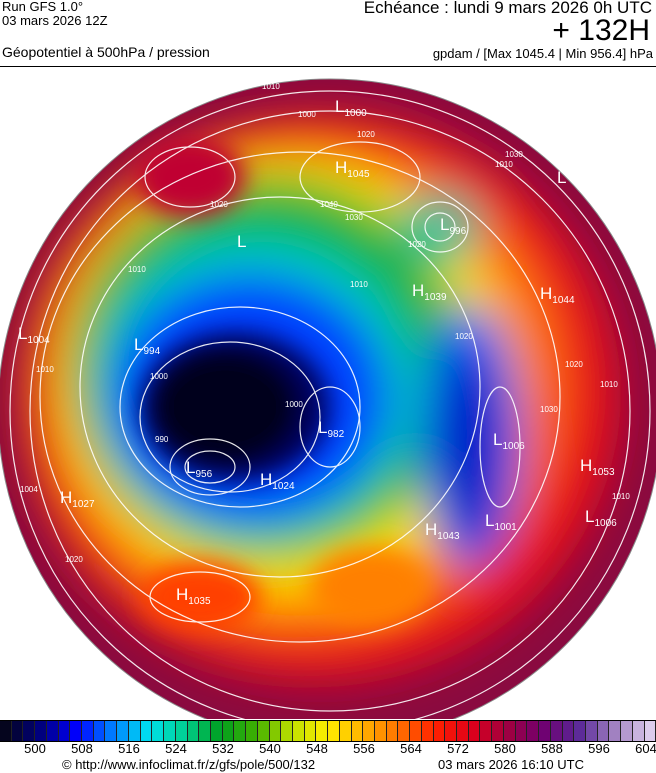 The height and width of the screenshot is (773, 656). What do you see at coordinates (29, 489) in the screenshot?
I see `isobar-label: 1004` at bounding box center [29, 489].